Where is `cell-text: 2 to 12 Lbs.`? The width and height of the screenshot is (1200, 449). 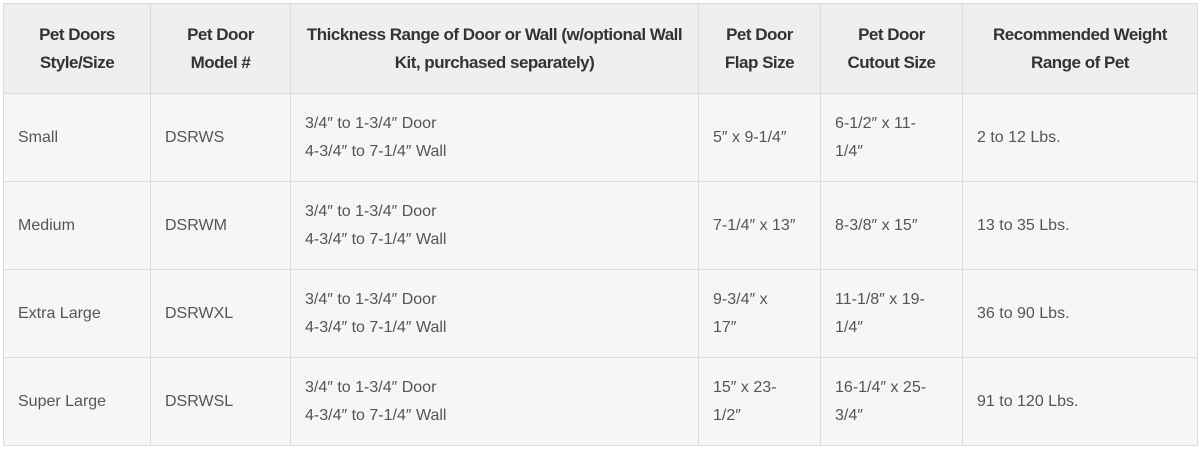
cell-text: 2 to 12 Lbs. is located at coordinates (1019, 137).